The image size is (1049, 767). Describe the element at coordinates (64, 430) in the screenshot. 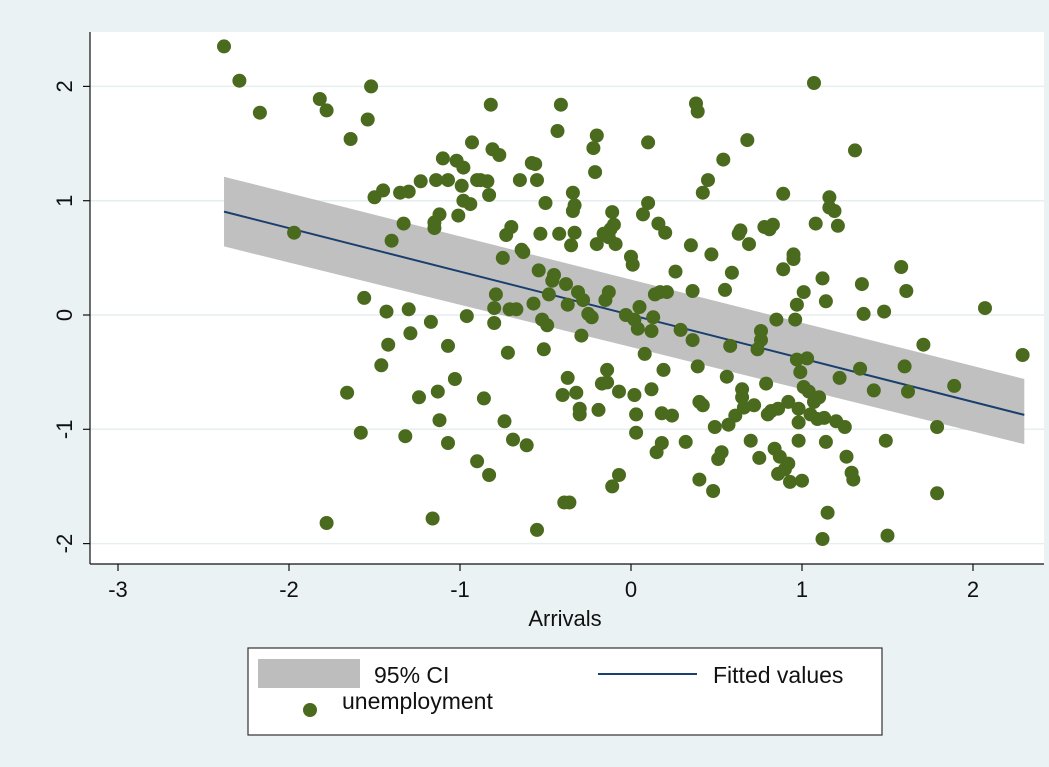

I see `y-tick-label: -1` at that location.